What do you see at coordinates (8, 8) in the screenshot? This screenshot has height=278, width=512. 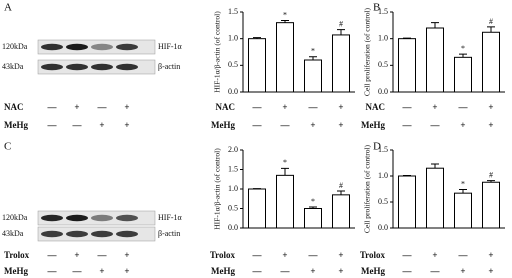 I see `panel-label: A` at bounding box center [8, 8].